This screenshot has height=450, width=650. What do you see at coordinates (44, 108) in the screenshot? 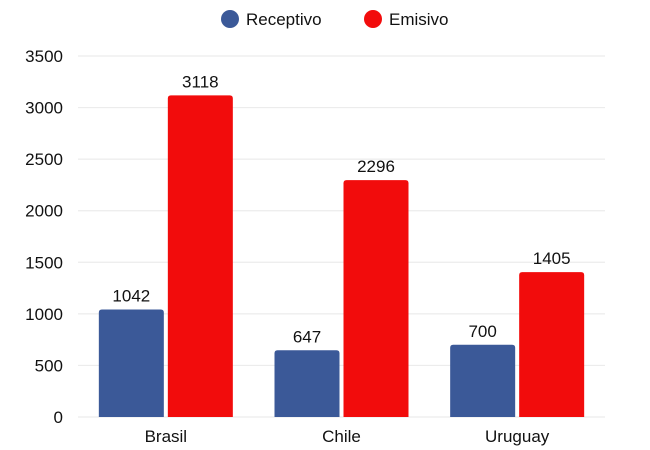
I see `y-tick-label: 3000` at bounding box center [44, 108].